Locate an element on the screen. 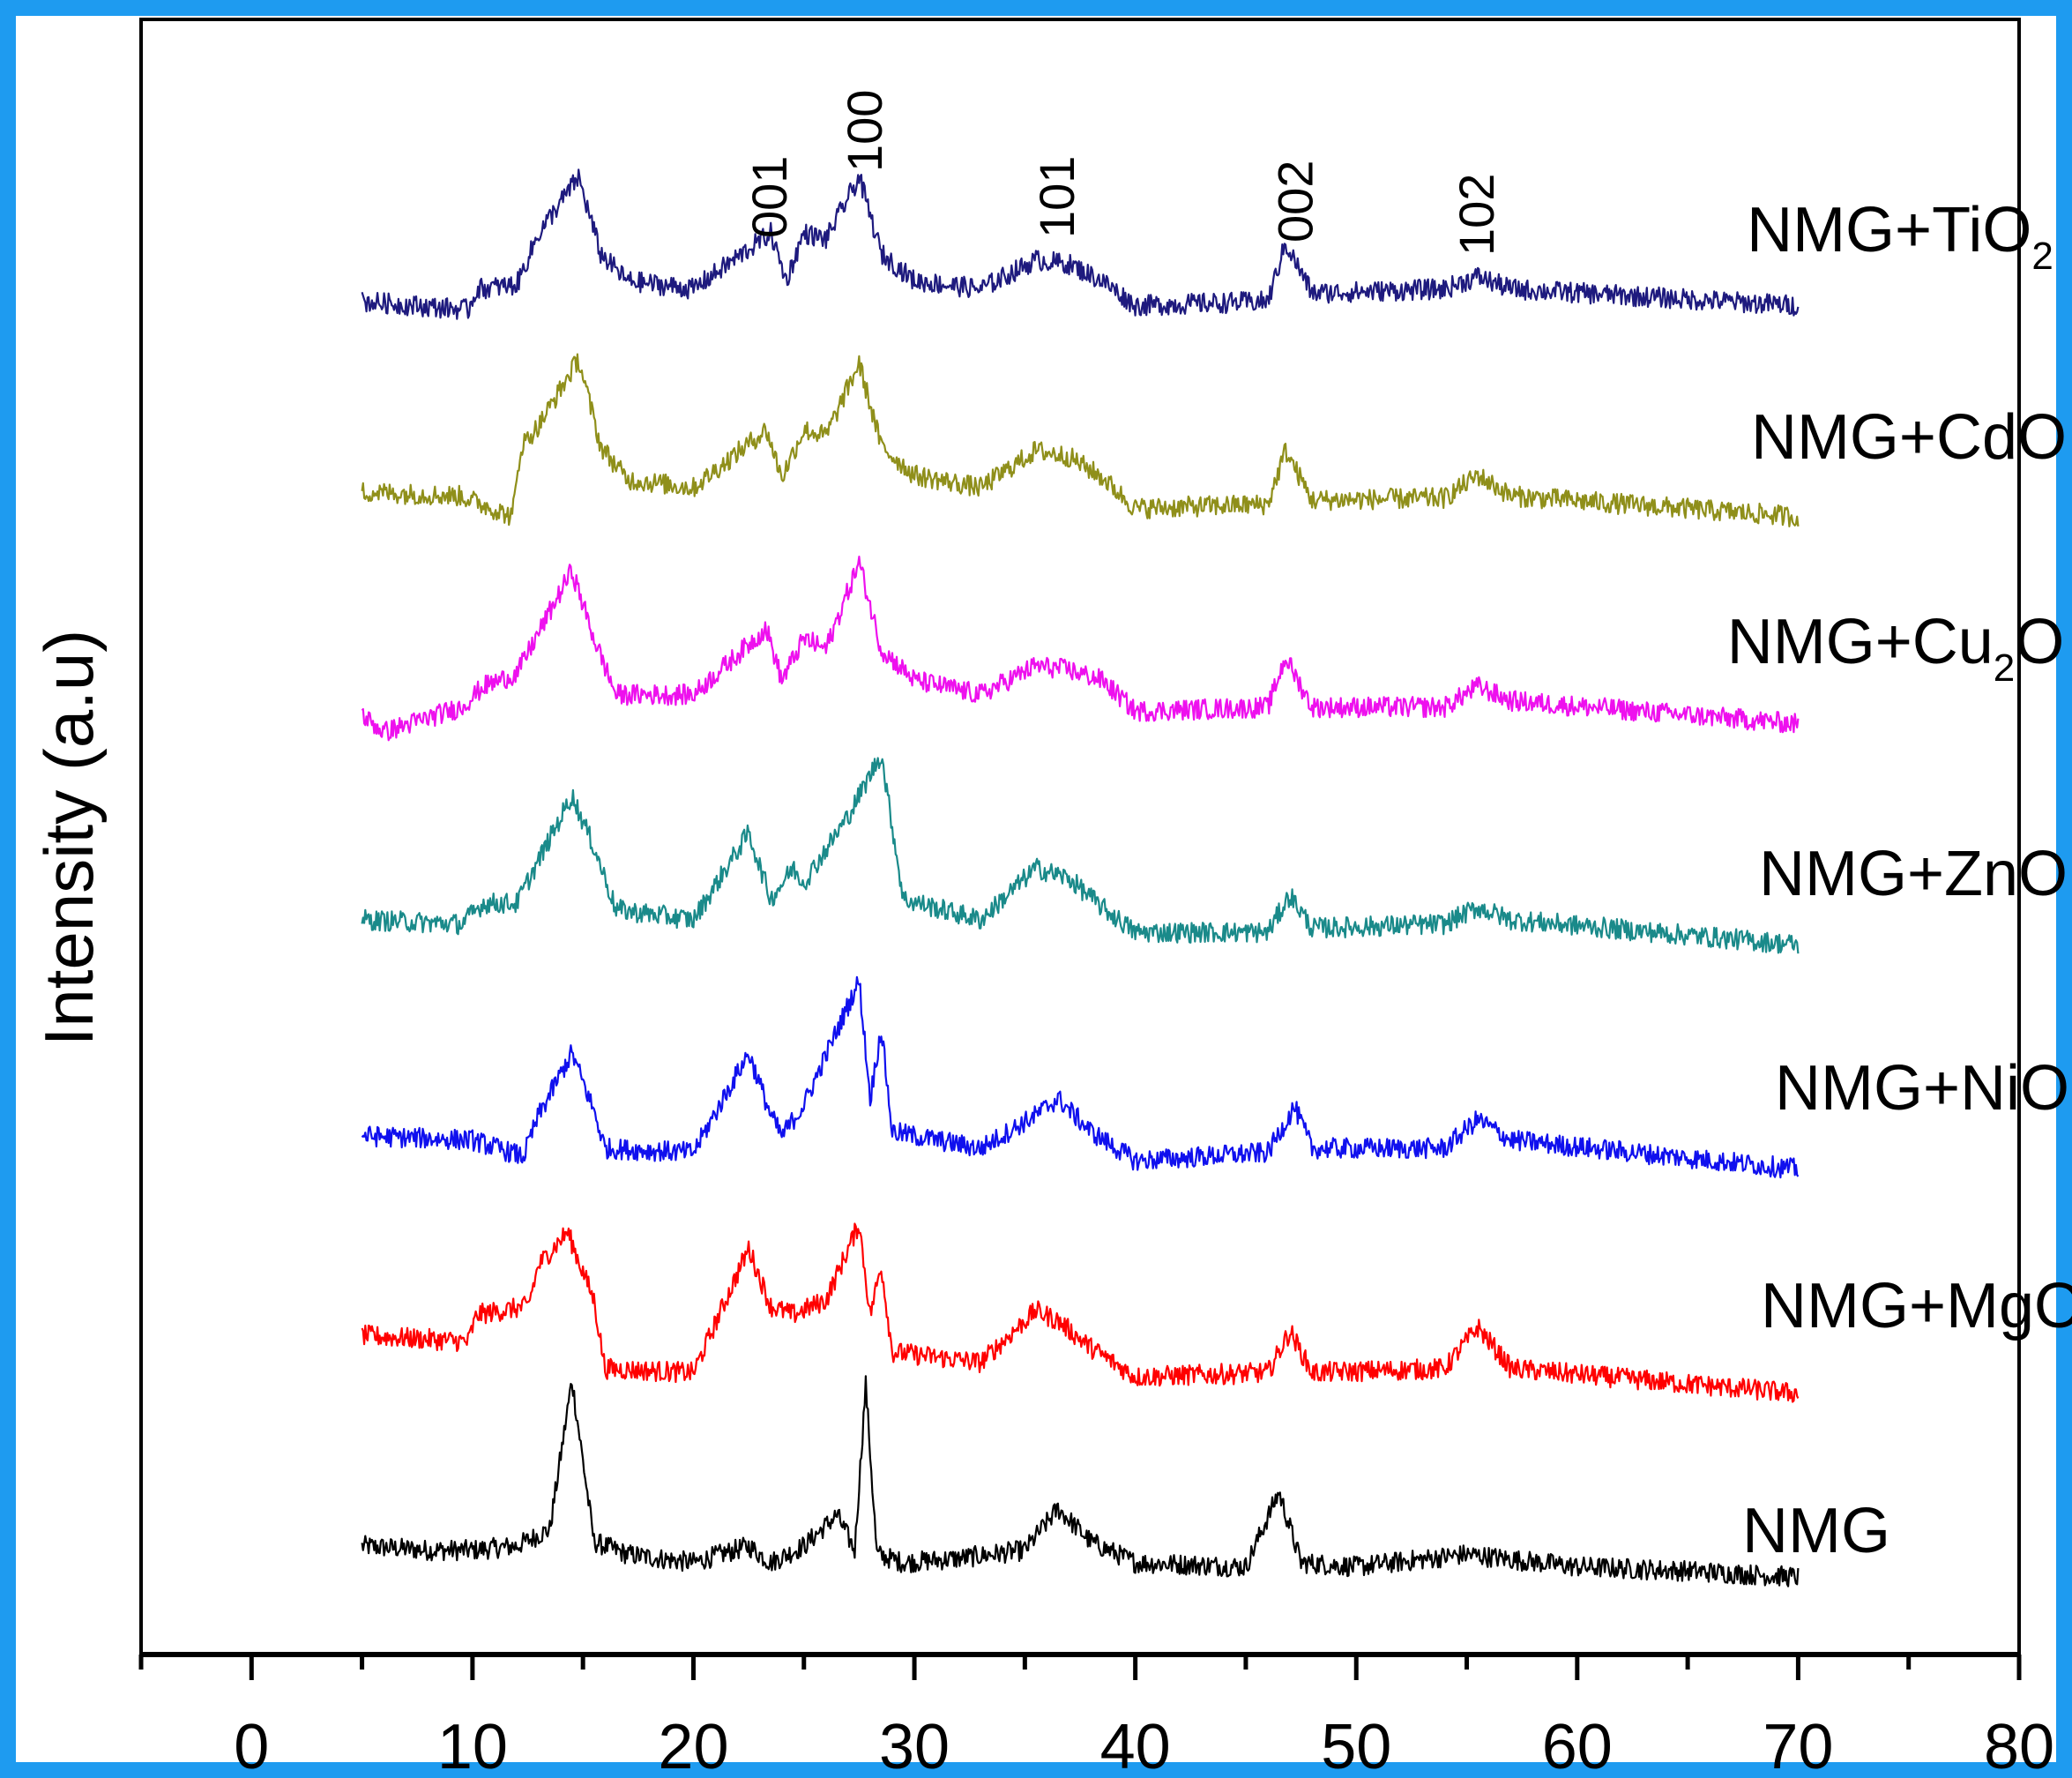 The image size is (2072, 1778). x-axis-tick-labels: 0 10 20 30 40 50 60 70 80 is located at coordinates (1144, 1745).